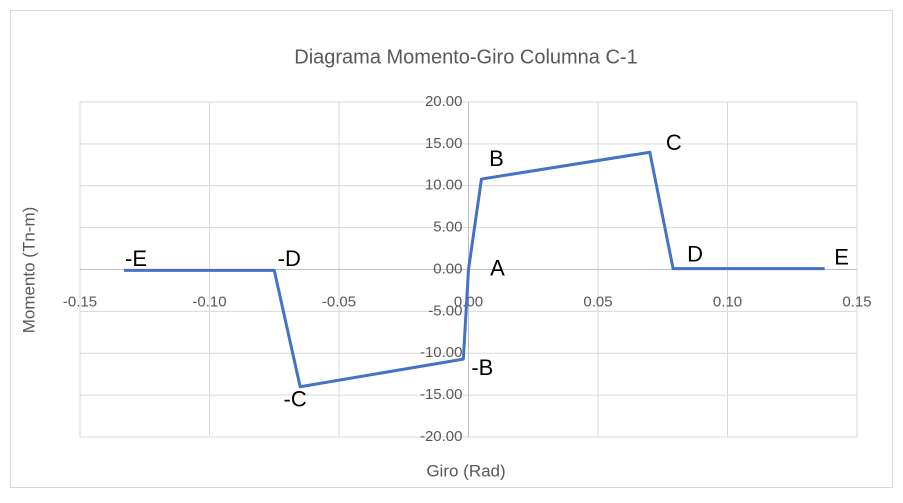 The width and height of the screenshot is (903, 503). Describe the element at coordinates (695, 253) in the screenshot. I see `point-label: D` at that location.